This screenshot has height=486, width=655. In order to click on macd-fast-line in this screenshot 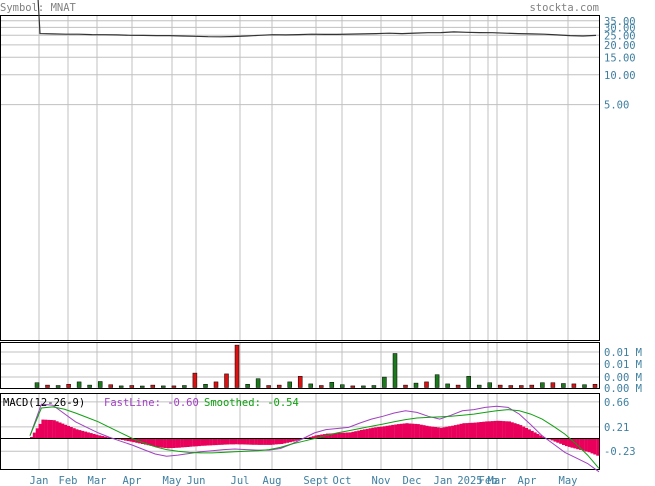, I will do `click(314, 438)`.